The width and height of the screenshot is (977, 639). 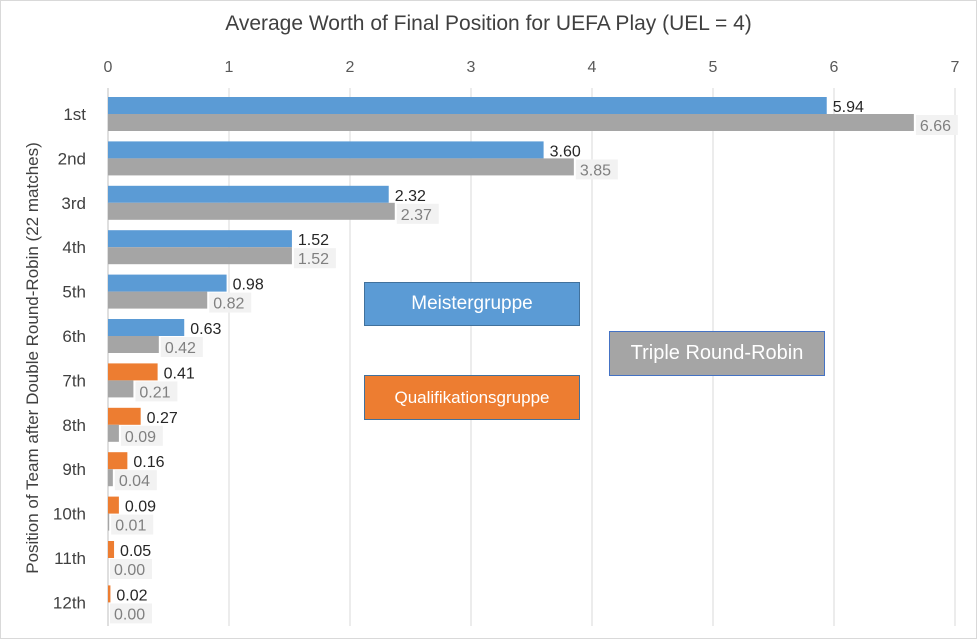 I want to click on category-label: 11th, so click(x=70, y=558).